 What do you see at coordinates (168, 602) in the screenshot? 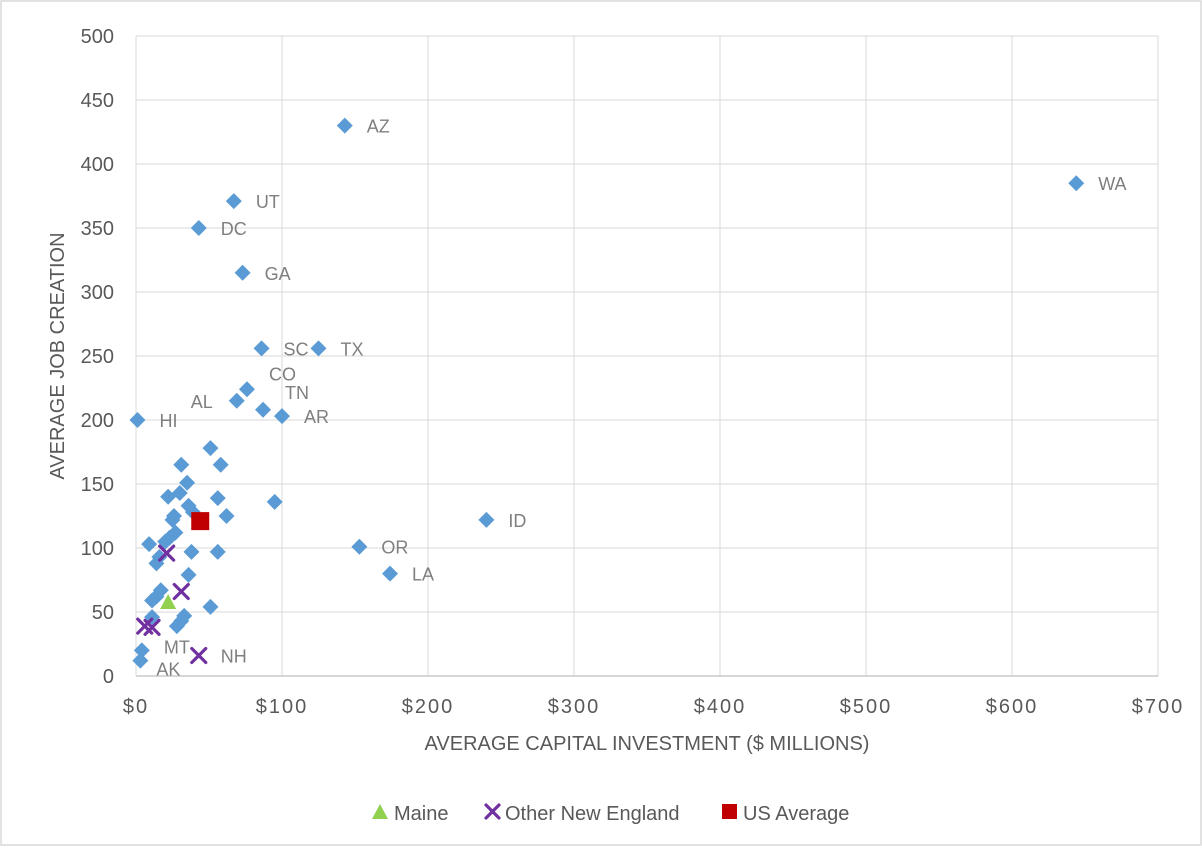
I see `maine-point` at bounding box center [168, 602].